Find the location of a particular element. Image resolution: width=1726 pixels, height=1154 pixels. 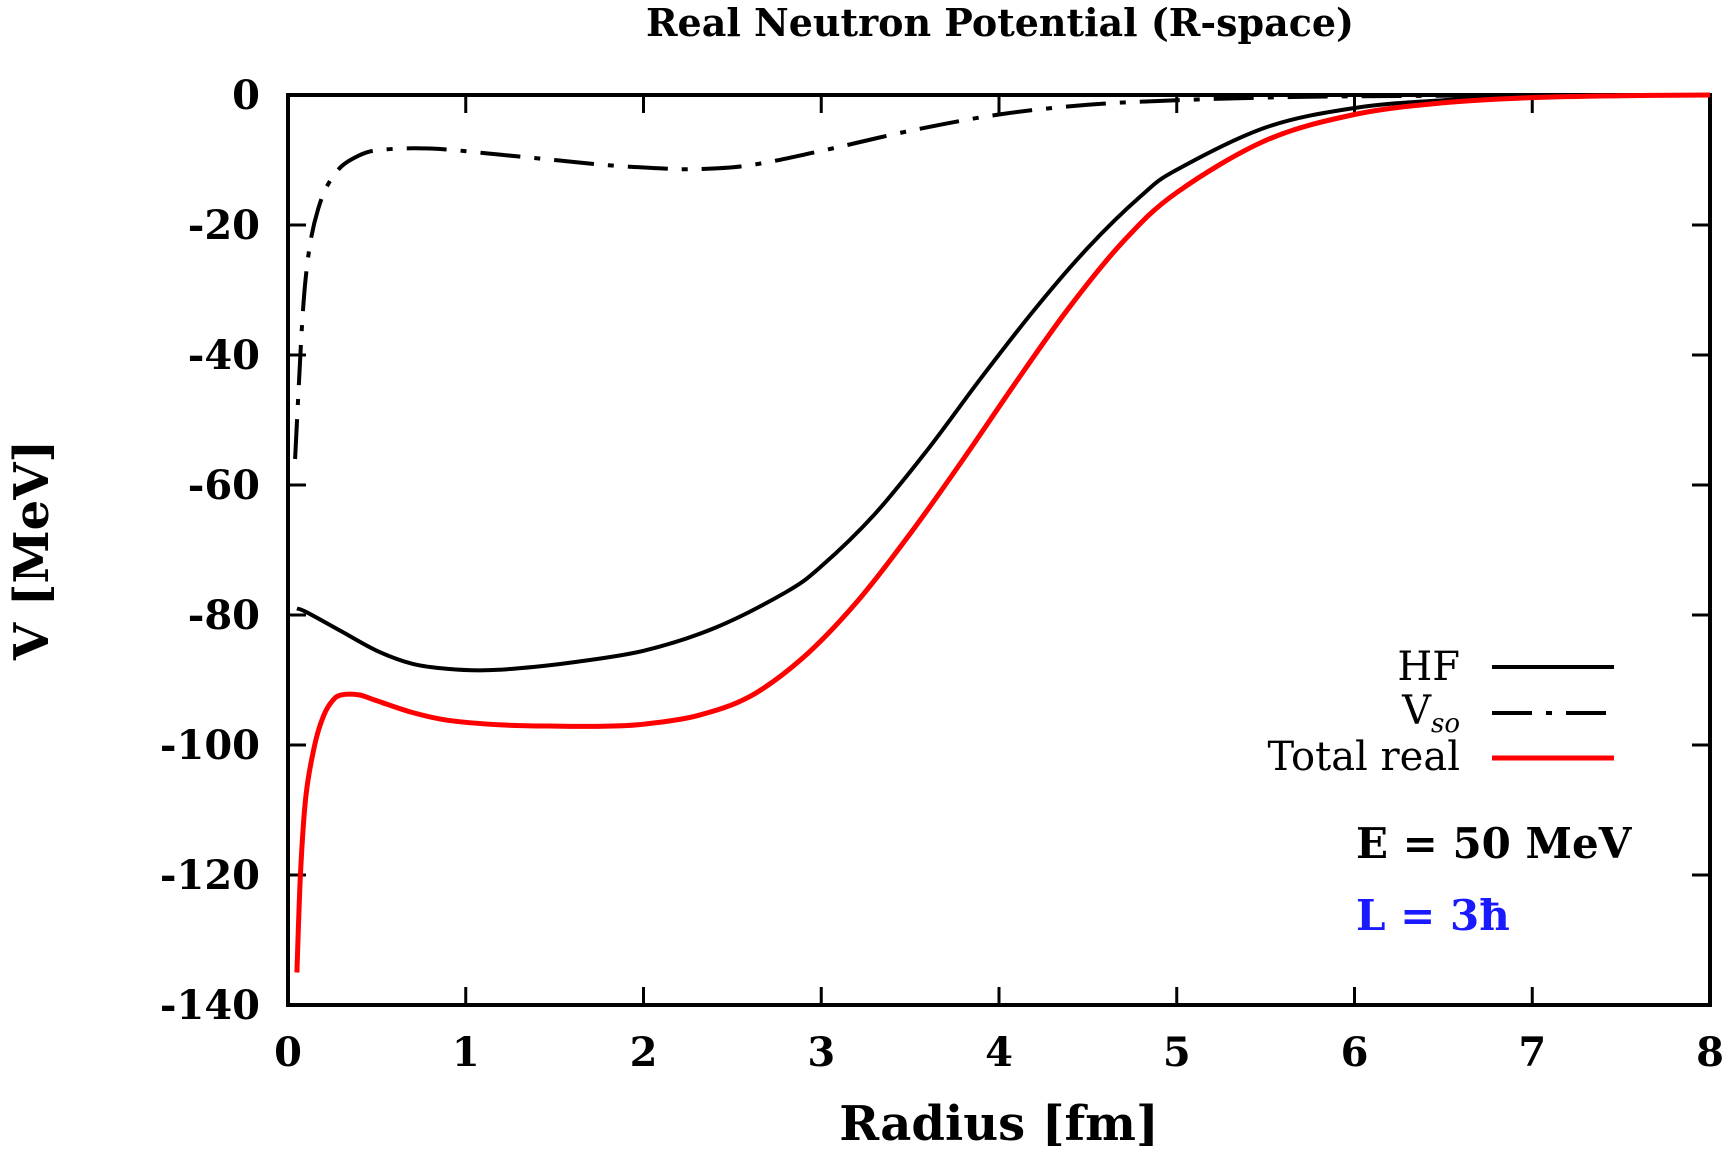

legend-label-total: Total real is located at coordinates (1363, 757).